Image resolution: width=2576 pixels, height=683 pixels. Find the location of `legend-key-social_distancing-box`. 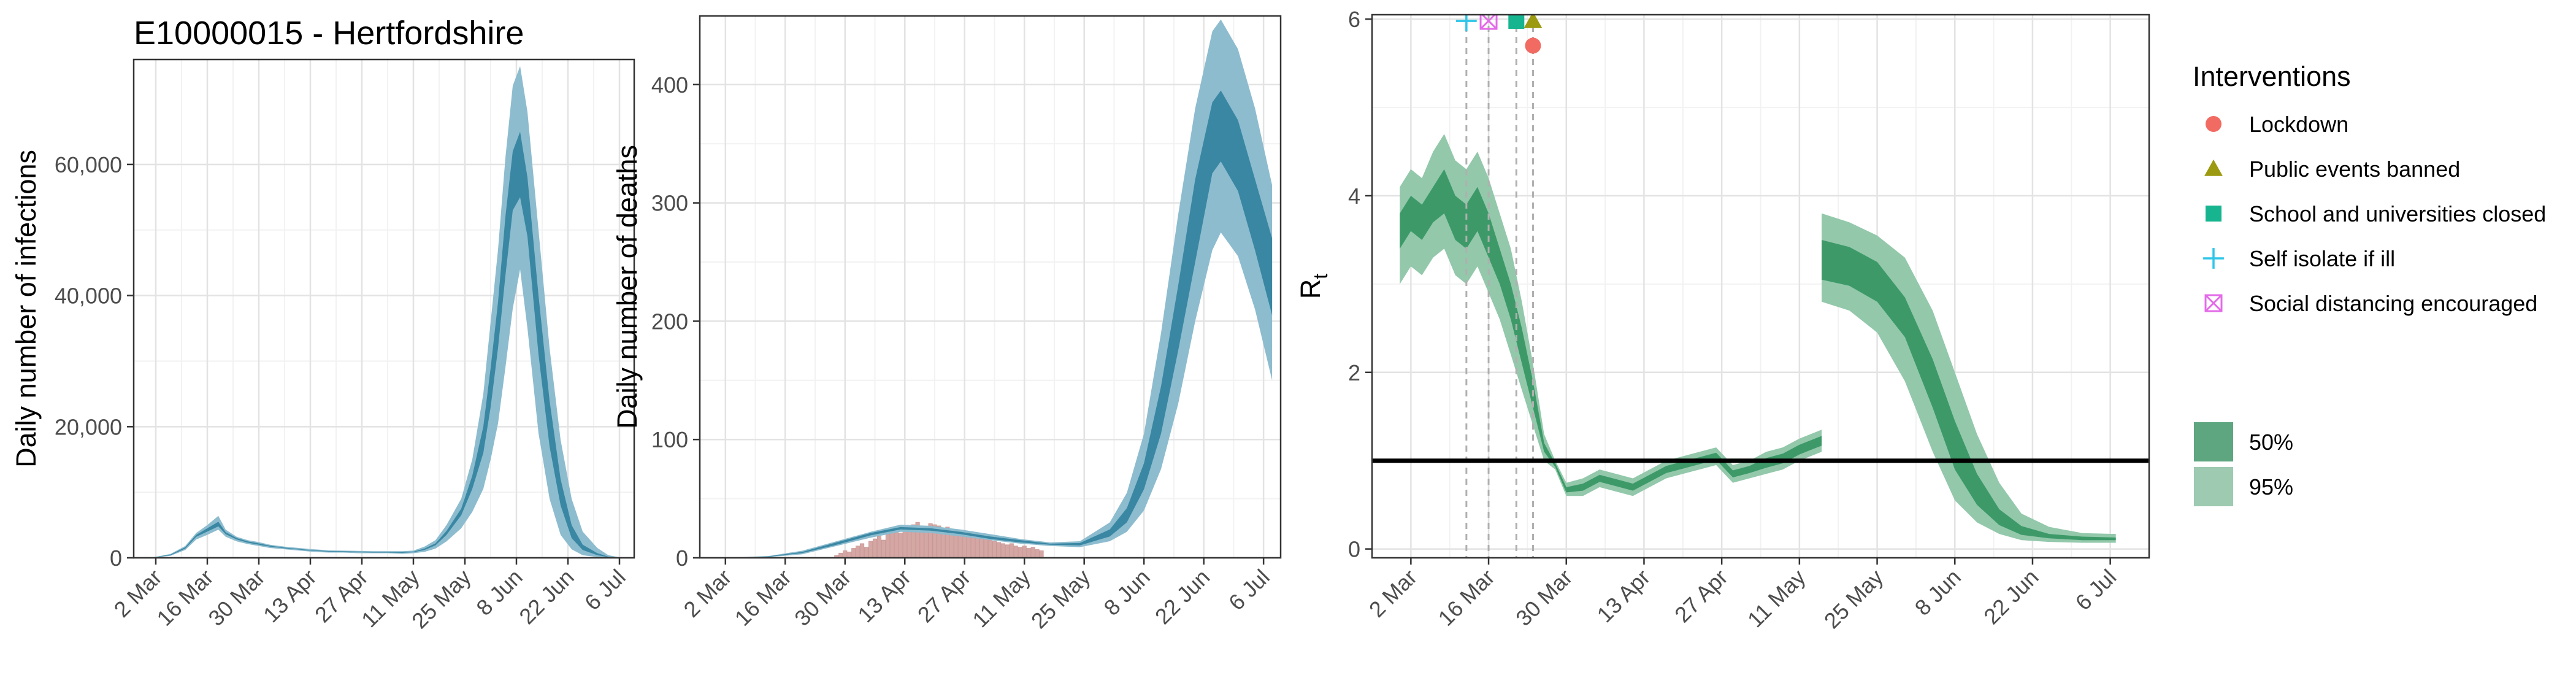

legend-key-social_distancing-box is located at coordinates (2213, 303).